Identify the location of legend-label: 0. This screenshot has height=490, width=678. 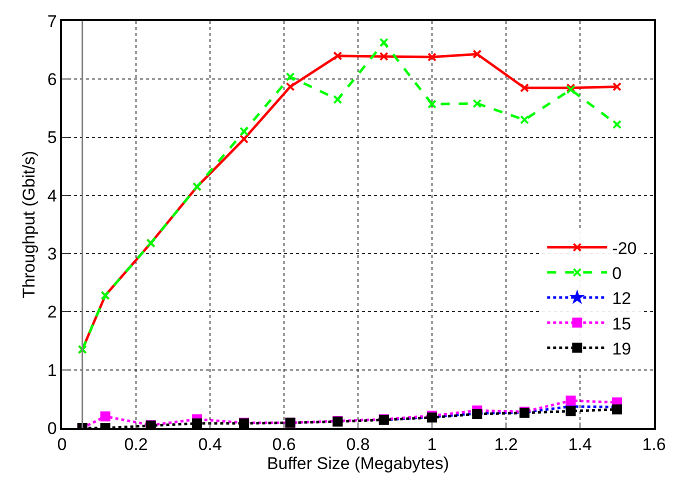
(617, 274).